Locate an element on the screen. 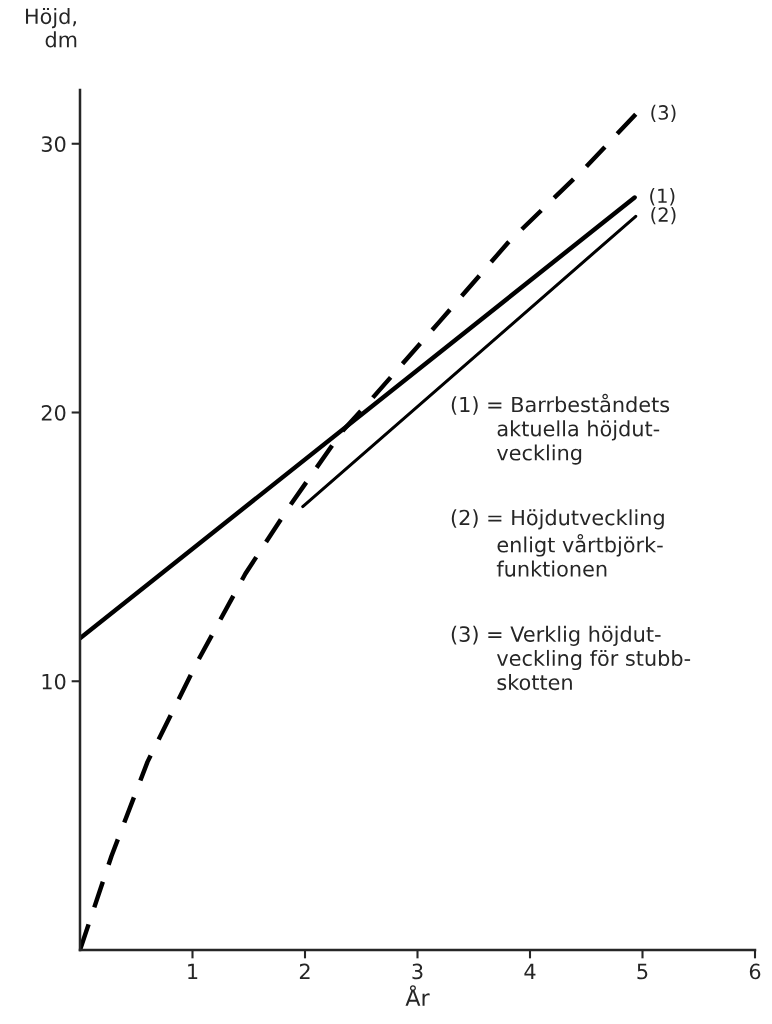 The height and width of the screenshot is (1024, 772). series-label: (2) is located at coordinates (663, 215).